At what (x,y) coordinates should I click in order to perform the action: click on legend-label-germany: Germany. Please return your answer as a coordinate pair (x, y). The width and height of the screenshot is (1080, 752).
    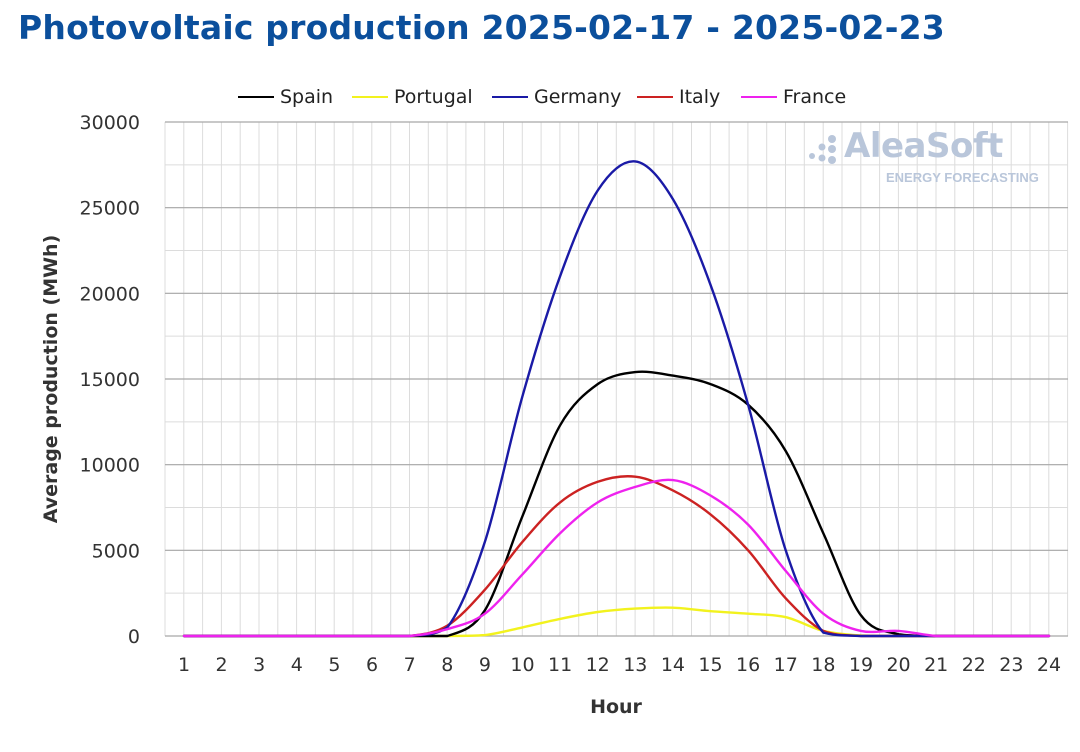
    Looking at the image, I should click on (578, 97).